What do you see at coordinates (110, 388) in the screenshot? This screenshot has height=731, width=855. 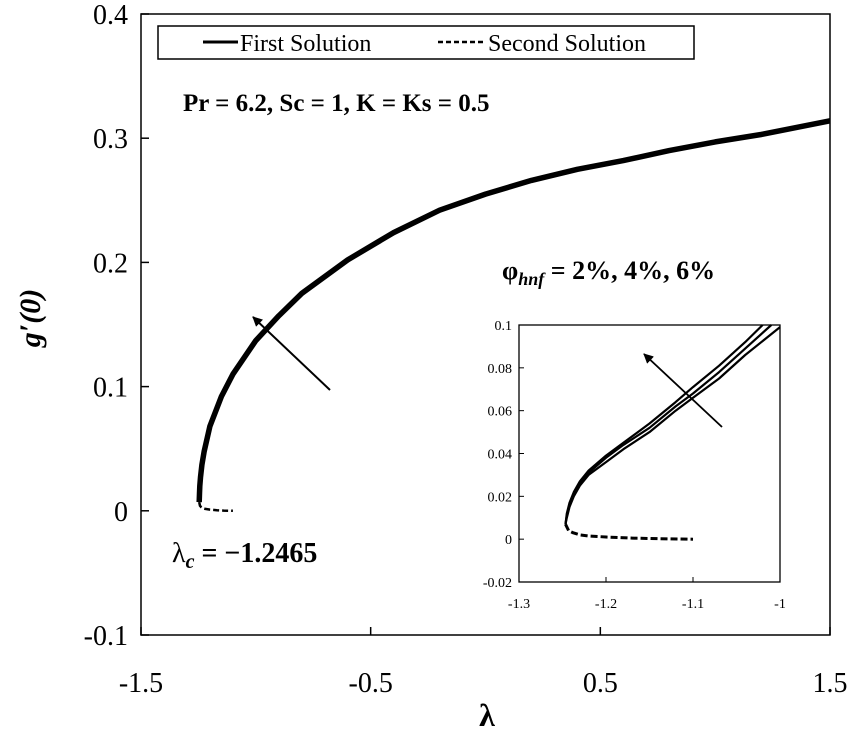 I see `y-tick-label: 0.1` at bounding box center [110, 388].